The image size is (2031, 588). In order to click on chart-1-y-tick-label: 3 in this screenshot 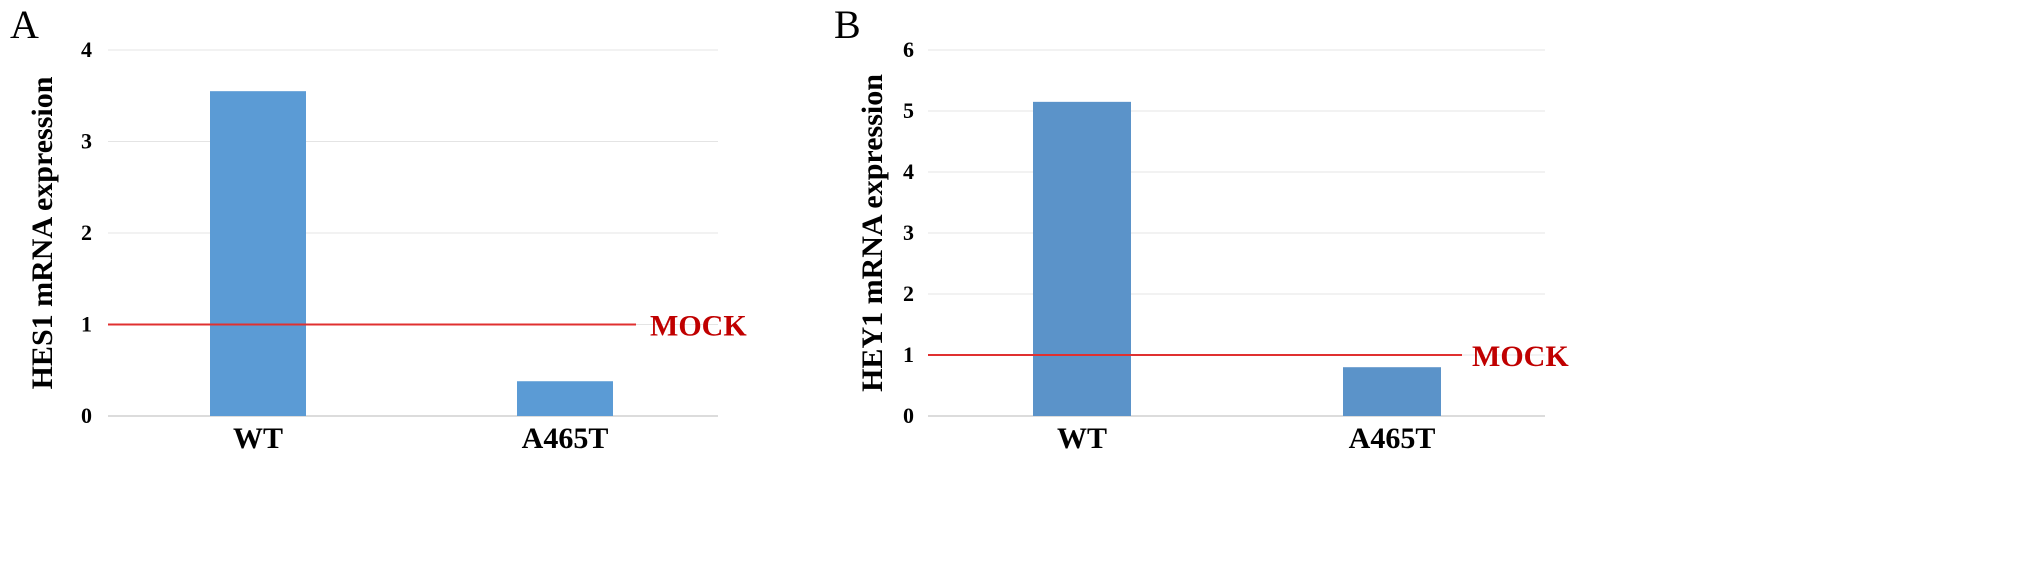, I will do `click(86, 141)`.